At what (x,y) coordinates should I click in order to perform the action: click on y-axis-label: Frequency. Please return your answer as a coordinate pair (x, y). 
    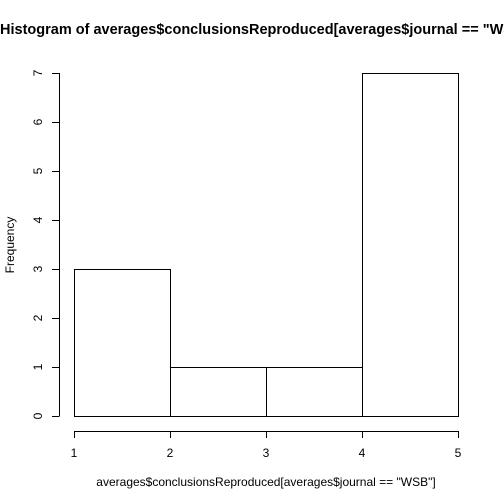
    Looking at the image, I should click on (10, 245).